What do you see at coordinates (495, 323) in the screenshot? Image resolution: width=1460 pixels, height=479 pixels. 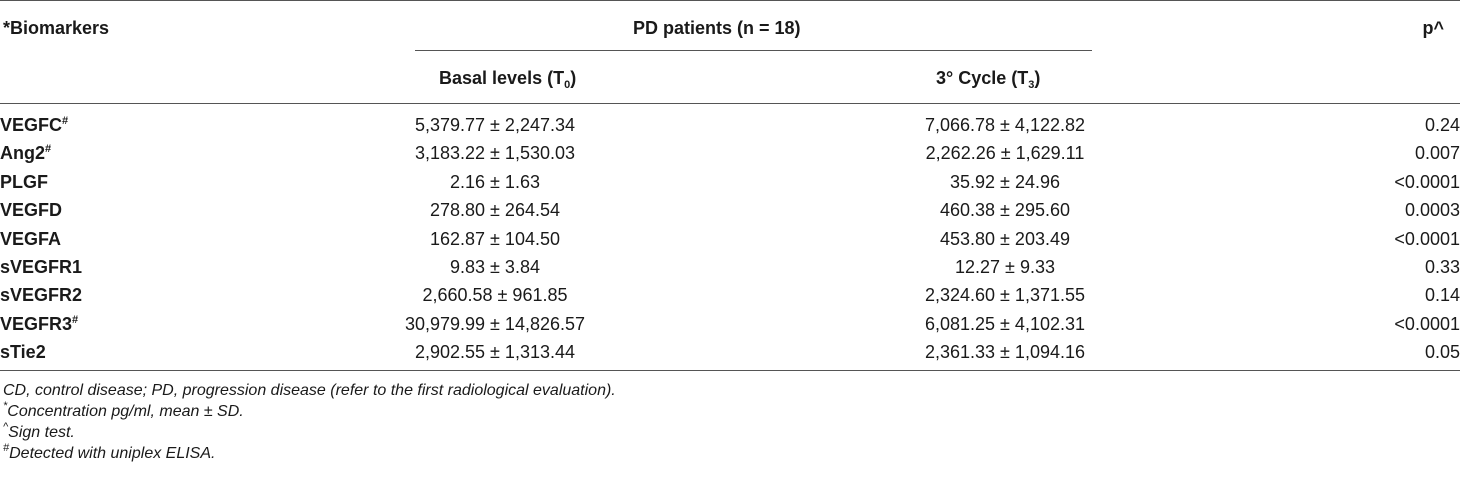 I see `basal-value: 30,979.99 ± 14,826.57` at bounding box center [495, 323].